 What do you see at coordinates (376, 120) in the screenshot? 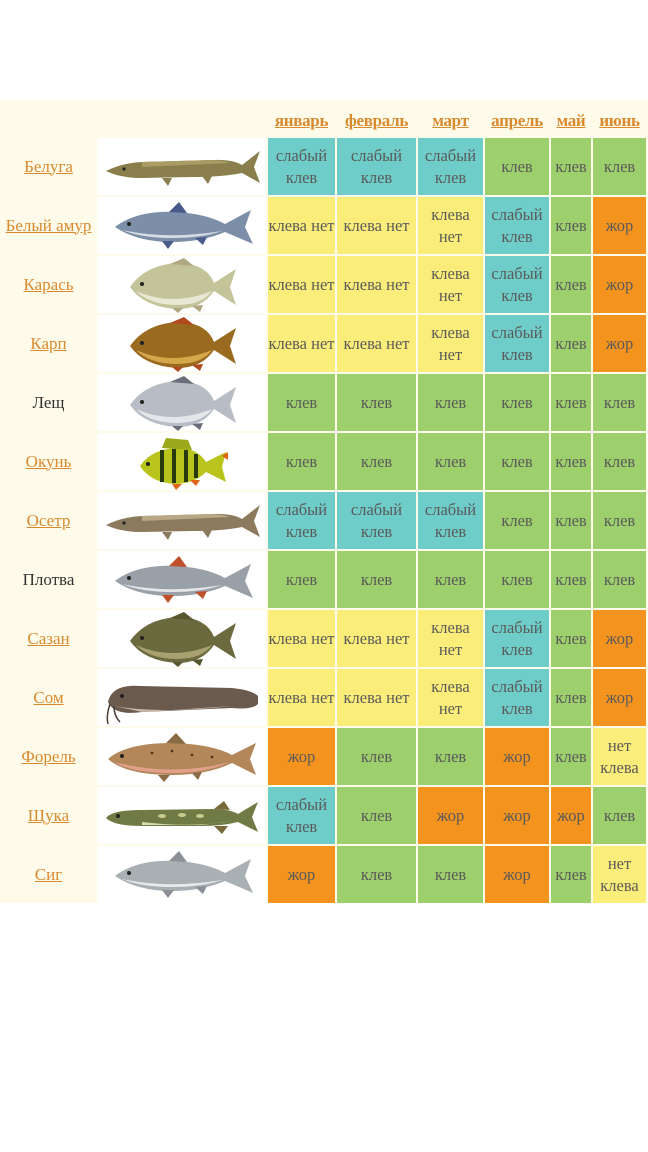
I see `month-header-link: февраль` at bounding box center [376, 120].